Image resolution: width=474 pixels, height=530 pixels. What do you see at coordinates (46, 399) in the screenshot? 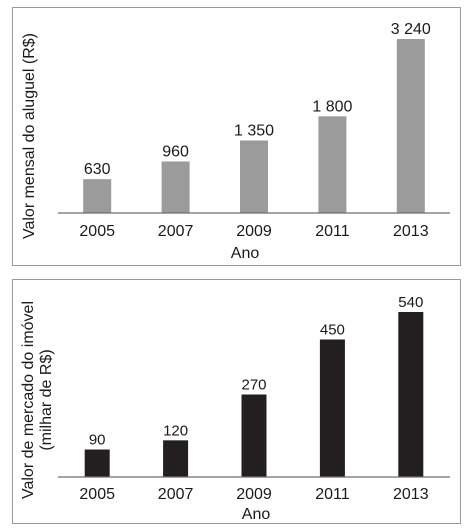
I see `y-axis-label-line: (milhar de R$)` at bounding box center [46, 399].